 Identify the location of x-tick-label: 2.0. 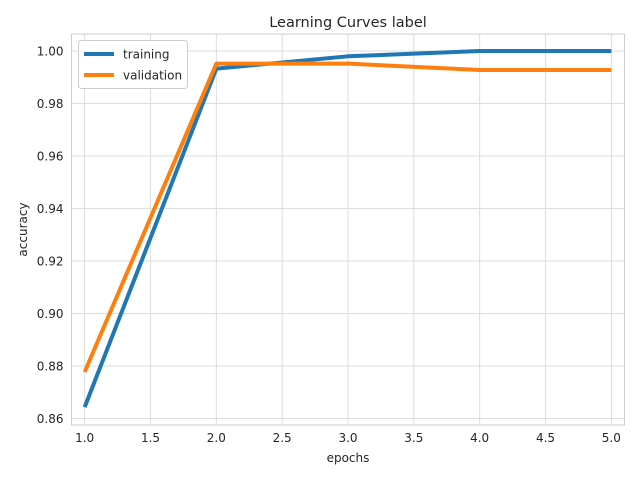
(216, 438).